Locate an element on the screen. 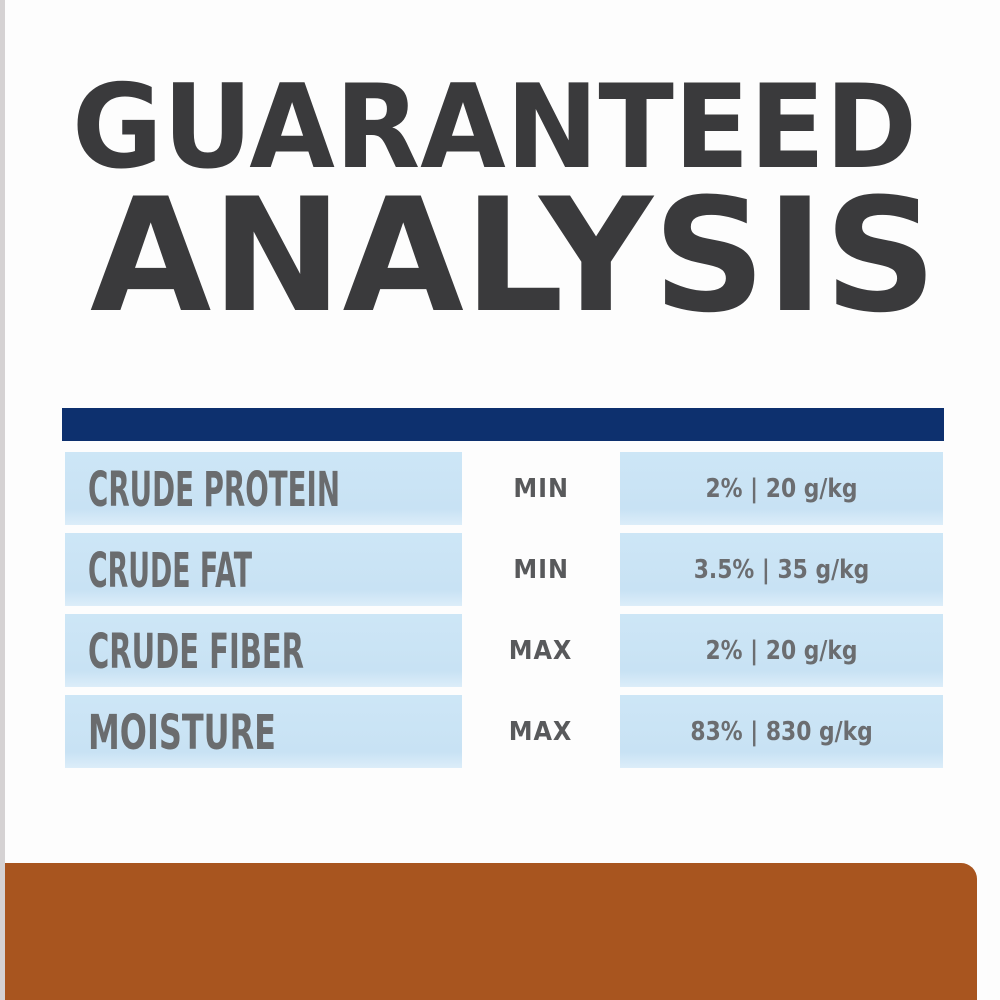  table-header-divider-bar is located at coordinates (503, 424).